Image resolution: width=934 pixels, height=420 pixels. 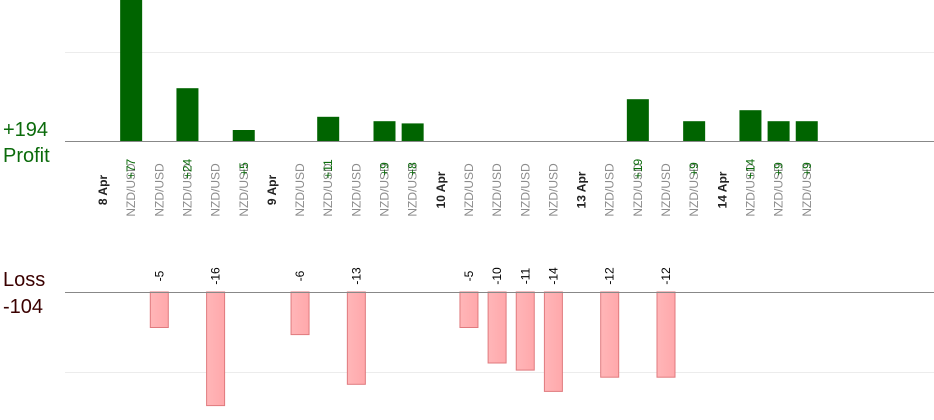 What do you see at coordinates (553, 276) in the screenshot?
I see `loss-value-label: -14` at bounding box center [553, 276].